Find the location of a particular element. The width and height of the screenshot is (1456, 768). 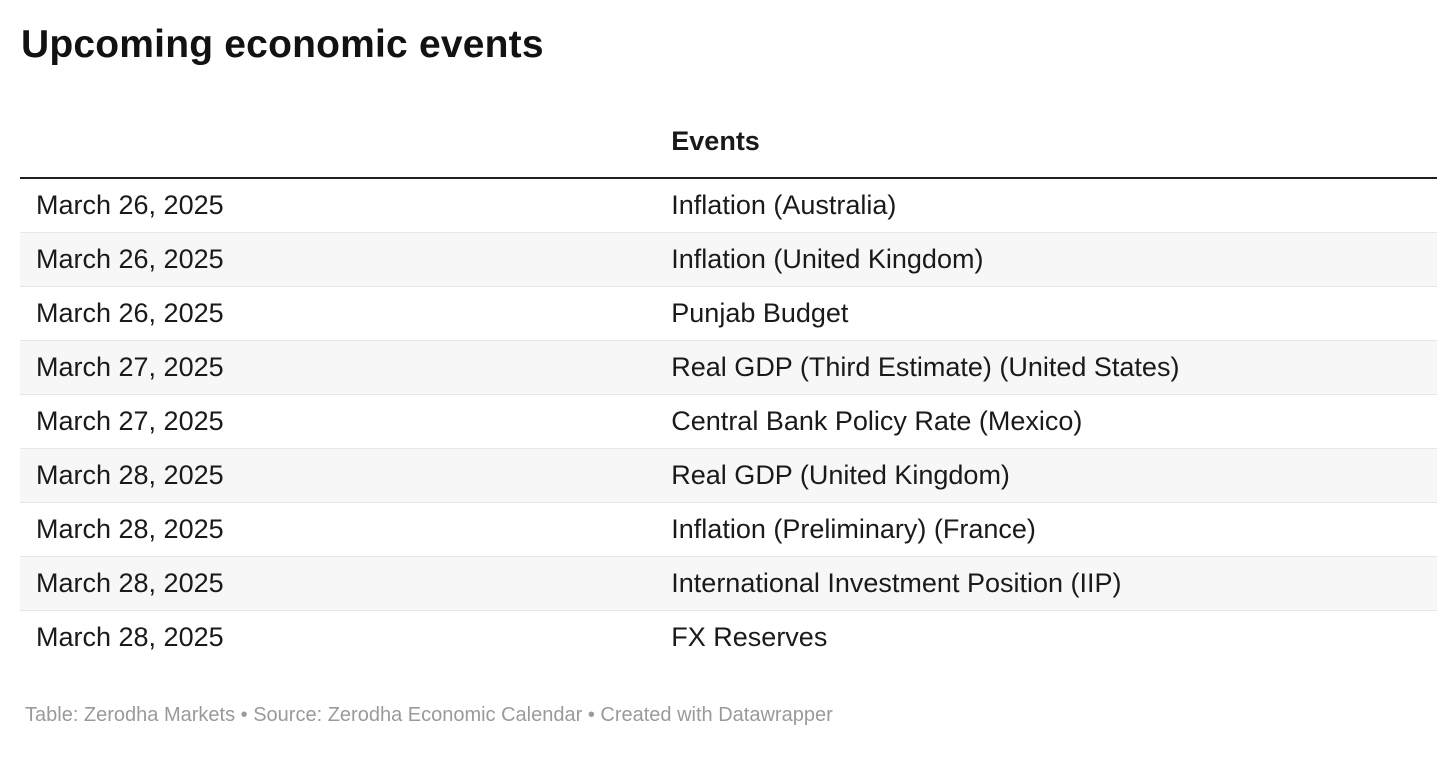

table-row: March 26, 2025 Inflation (United Kingdom) is located at coordinates (728, 259).